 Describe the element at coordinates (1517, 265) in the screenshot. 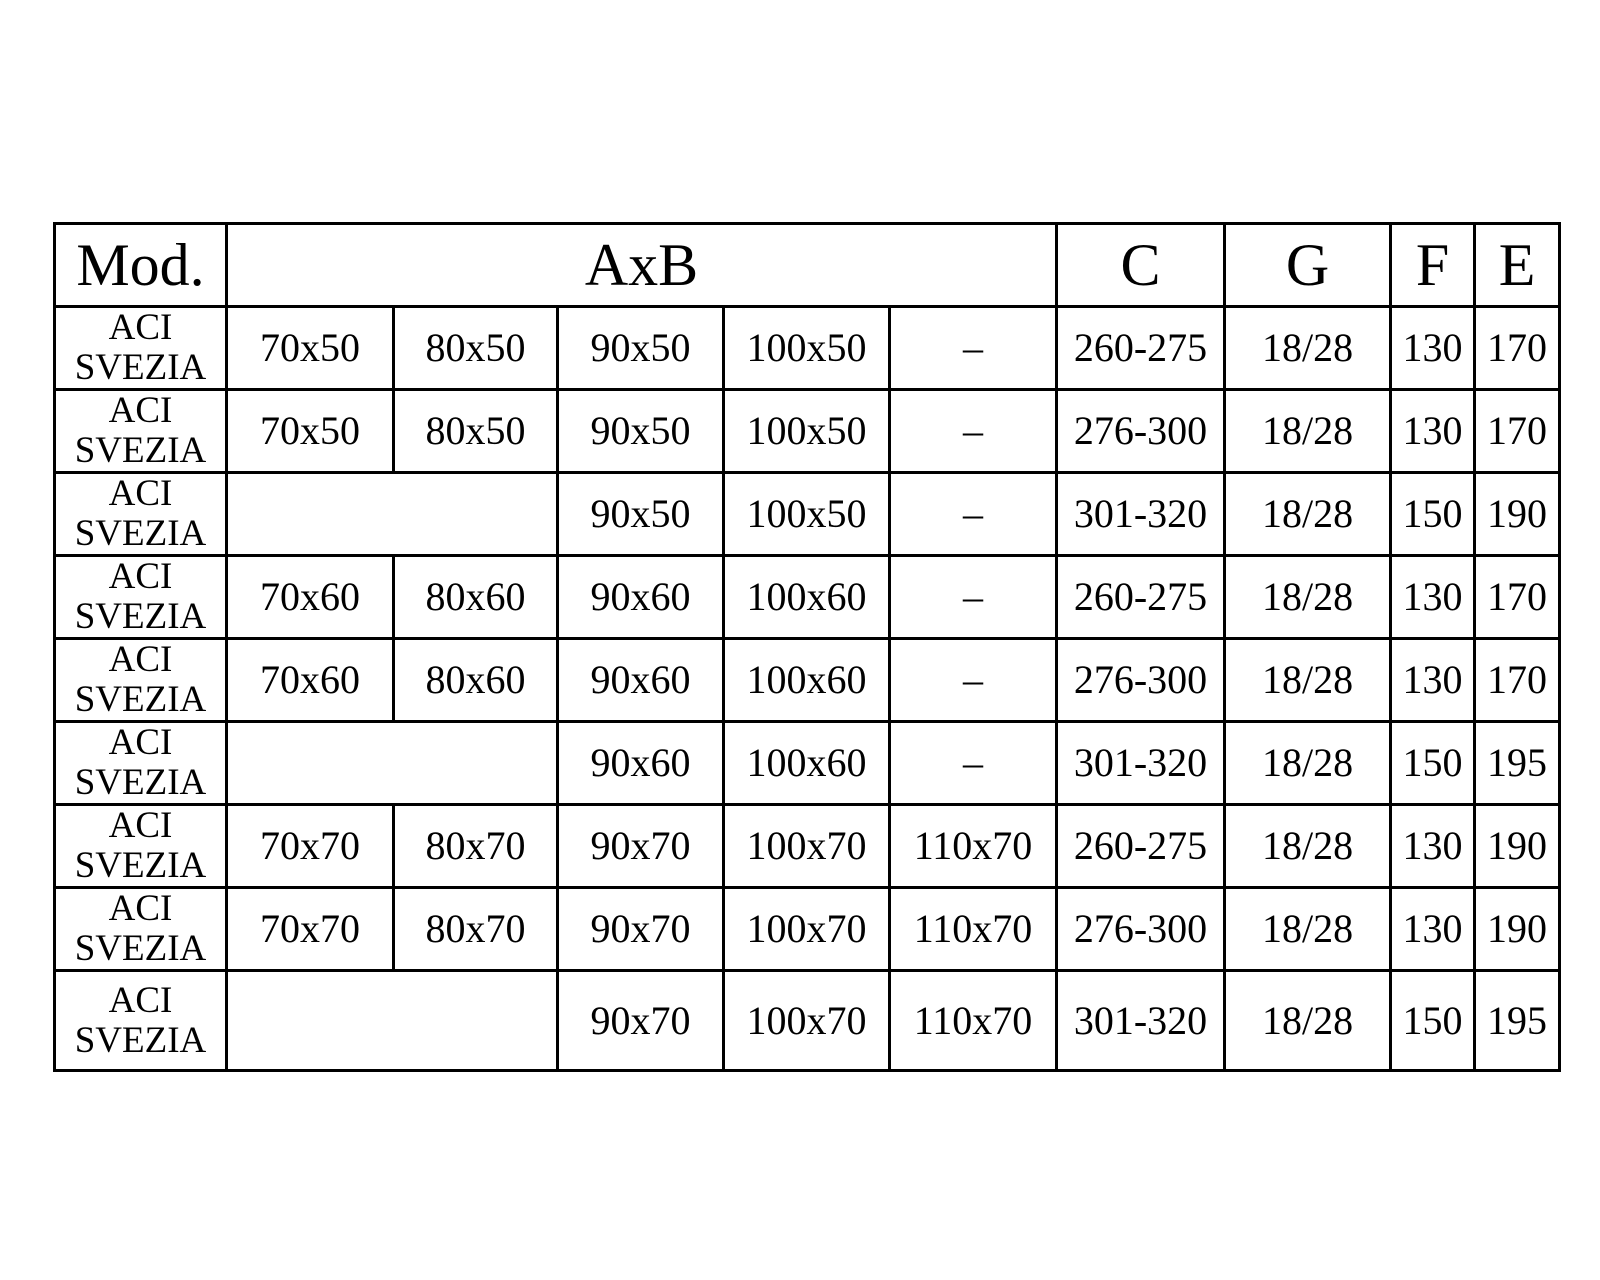

I see `header-e: E` at that location.